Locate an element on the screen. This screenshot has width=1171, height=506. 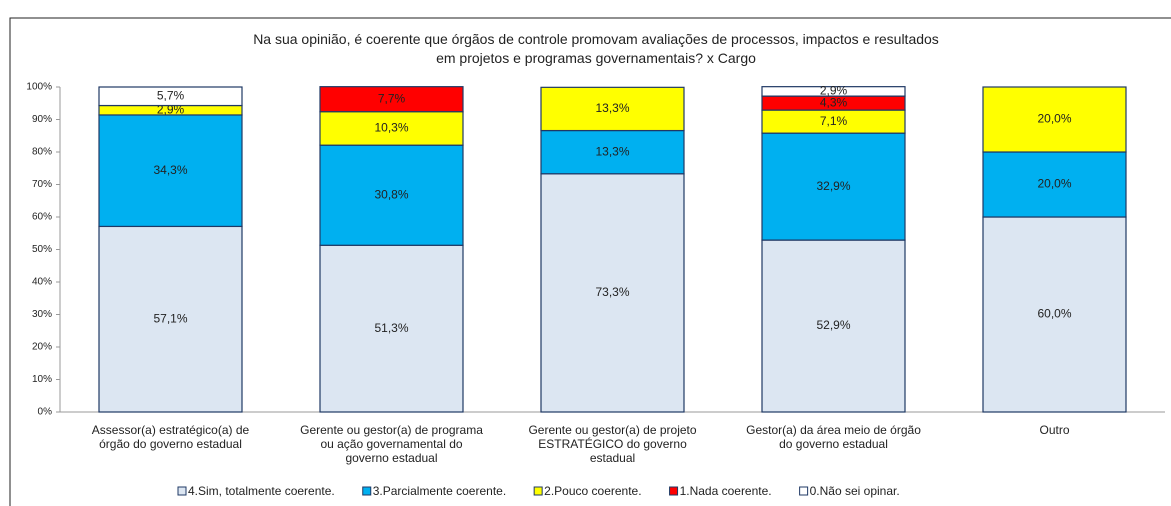
data-label: 52,9% is located at coordinates (833, 325).